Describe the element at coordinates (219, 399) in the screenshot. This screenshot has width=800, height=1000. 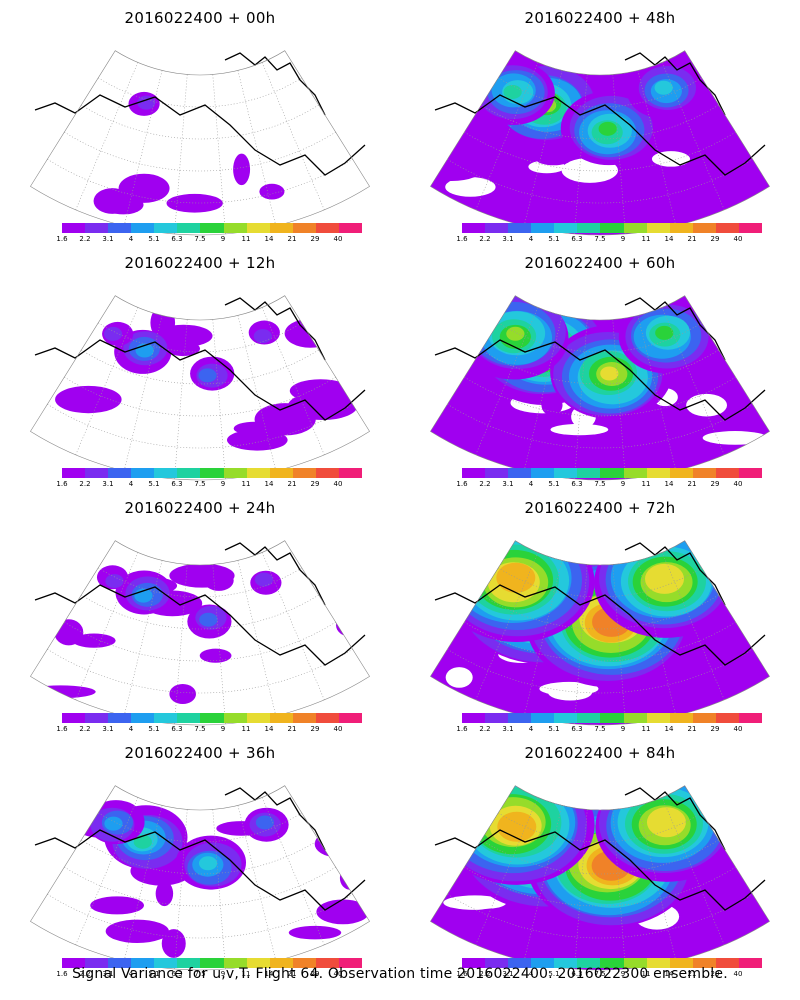
I see `longitude-line` at that location.